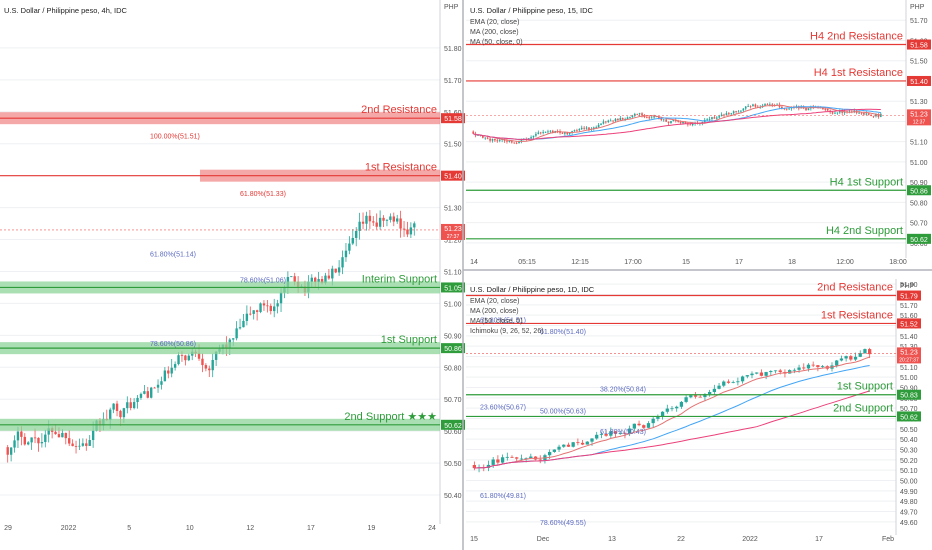 The height and width of the screenshot is (550, 932). I want to click on y-tick-label: 51.50, so click(919, 62).